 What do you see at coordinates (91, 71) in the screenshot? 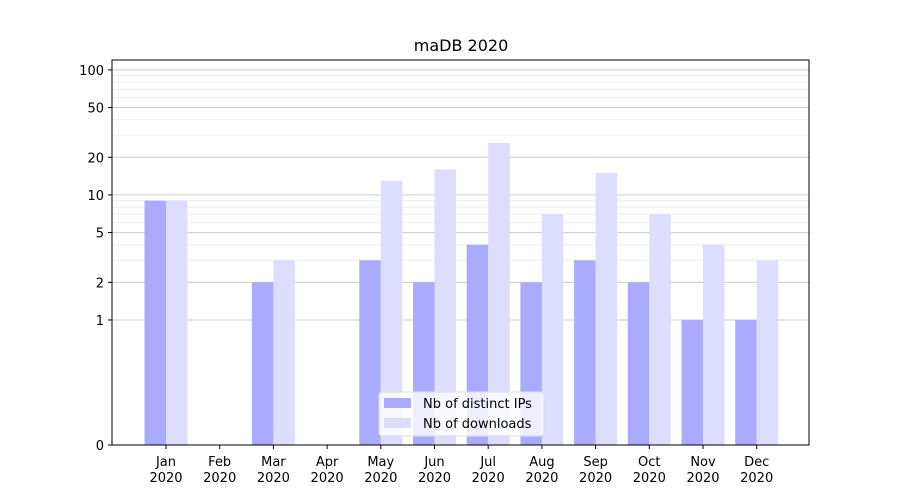
I see `y-tick-label: 100` at bounding box center [91, 71].